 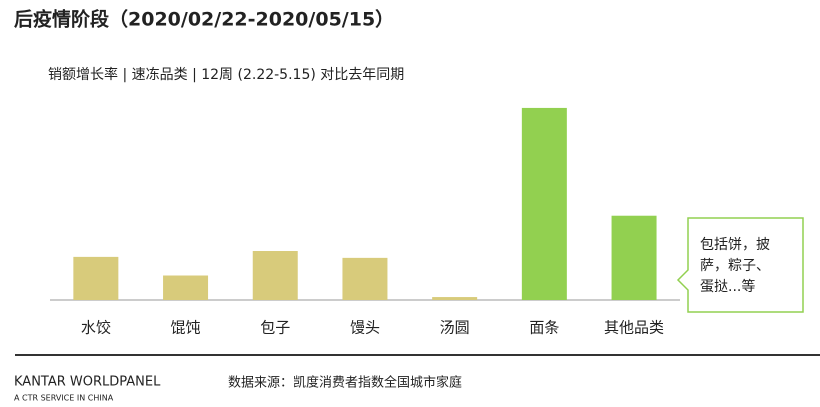 What do you see at coordinates (735, 266) in the screenshot?
I see `annotation-line: 萨，粽子、` at bounding box center [735, 266].